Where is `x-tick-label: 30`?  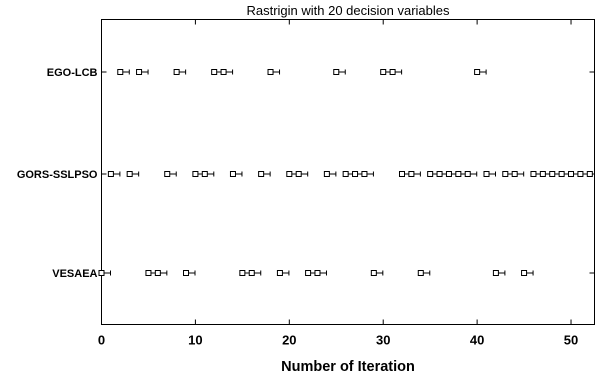
x-tick-label: 30 is located at coordinates (383, 340).